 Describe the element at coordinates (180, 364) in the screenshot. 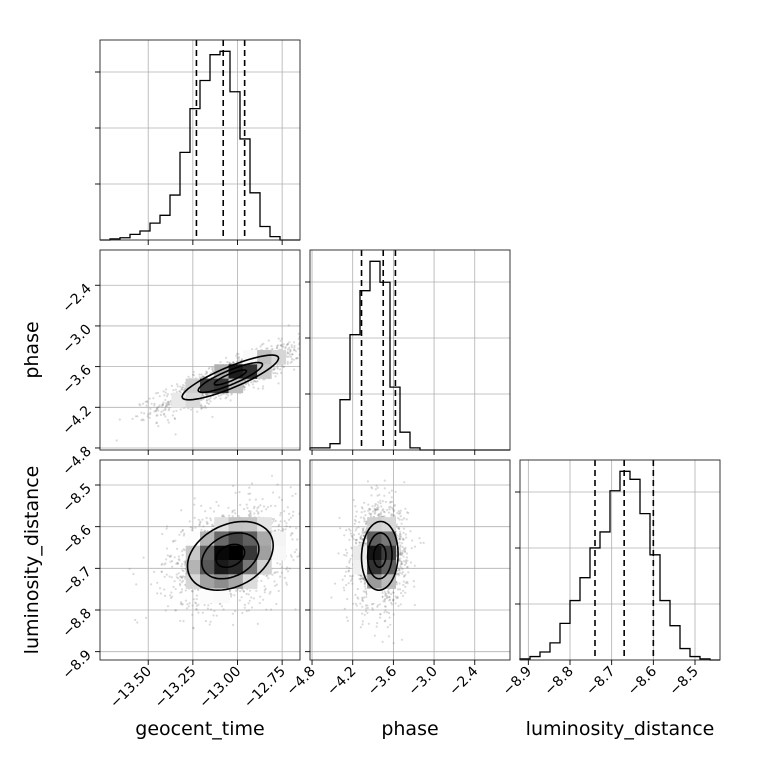

I see `density-panel-geocent_time-phase: −4.8 −4.2 −3.6 −3.0 −2.4` at that location.